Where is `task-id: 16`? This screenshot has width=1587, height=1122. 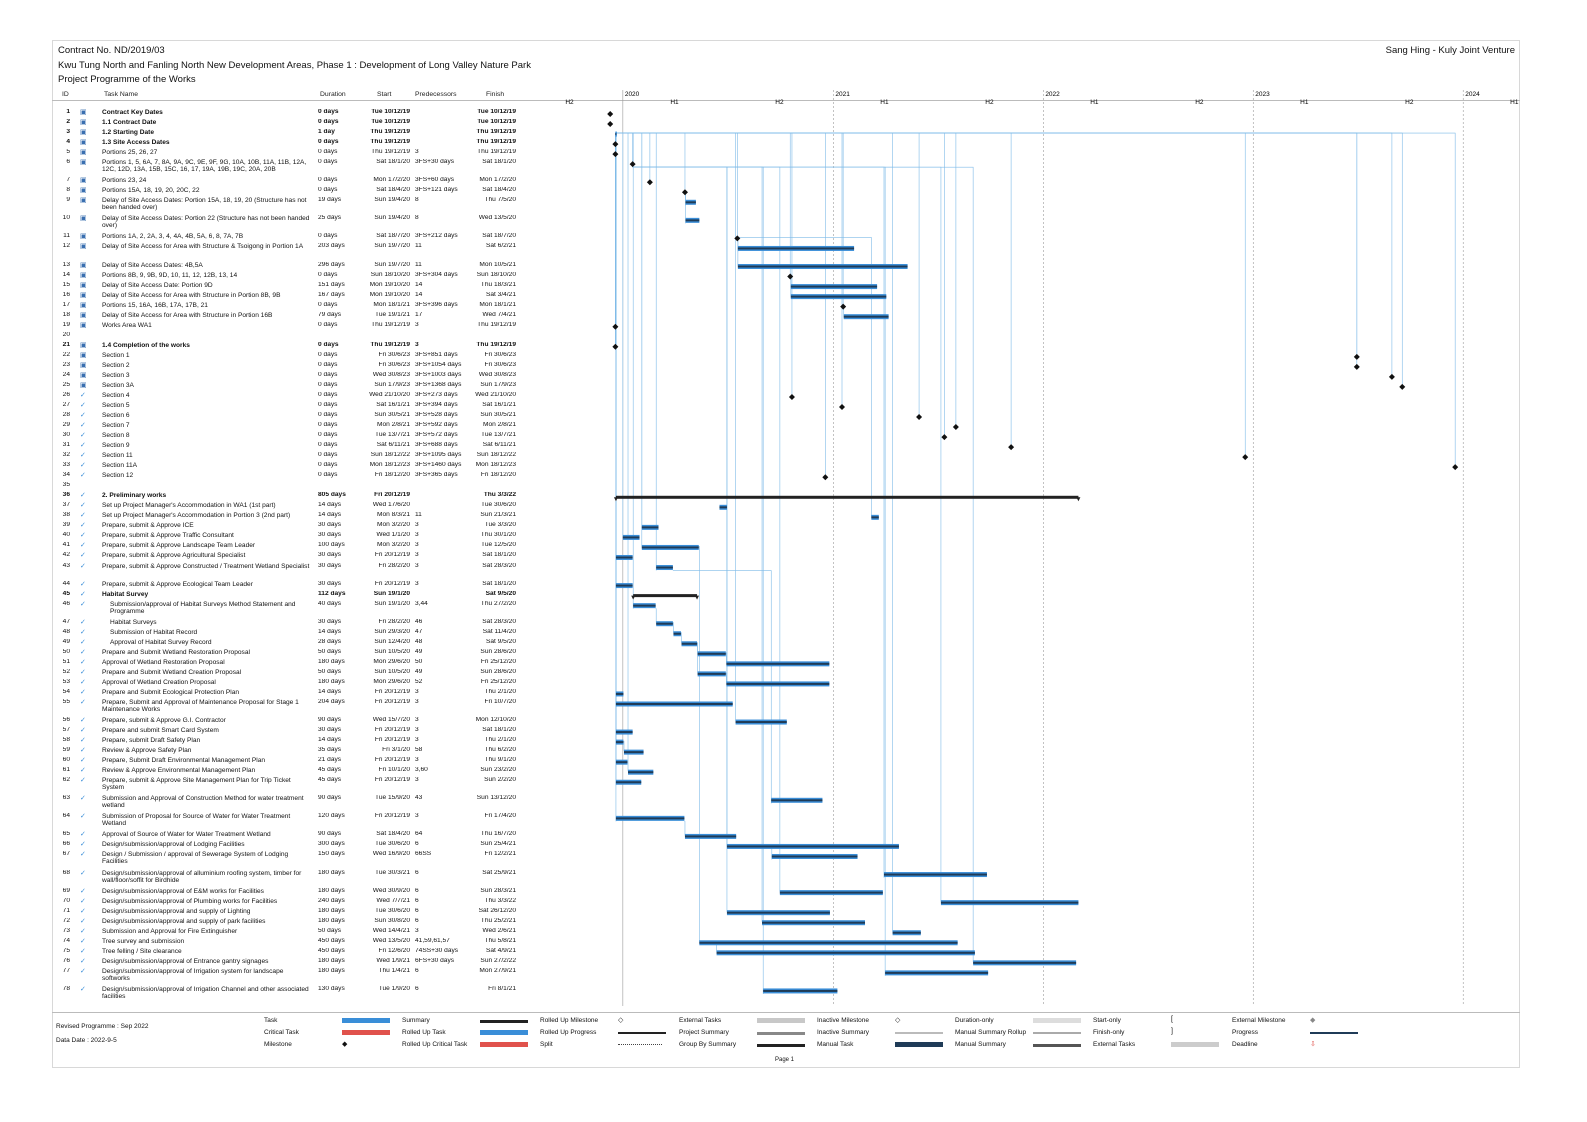 task-id: 16 is located at coordinates (66, 294).